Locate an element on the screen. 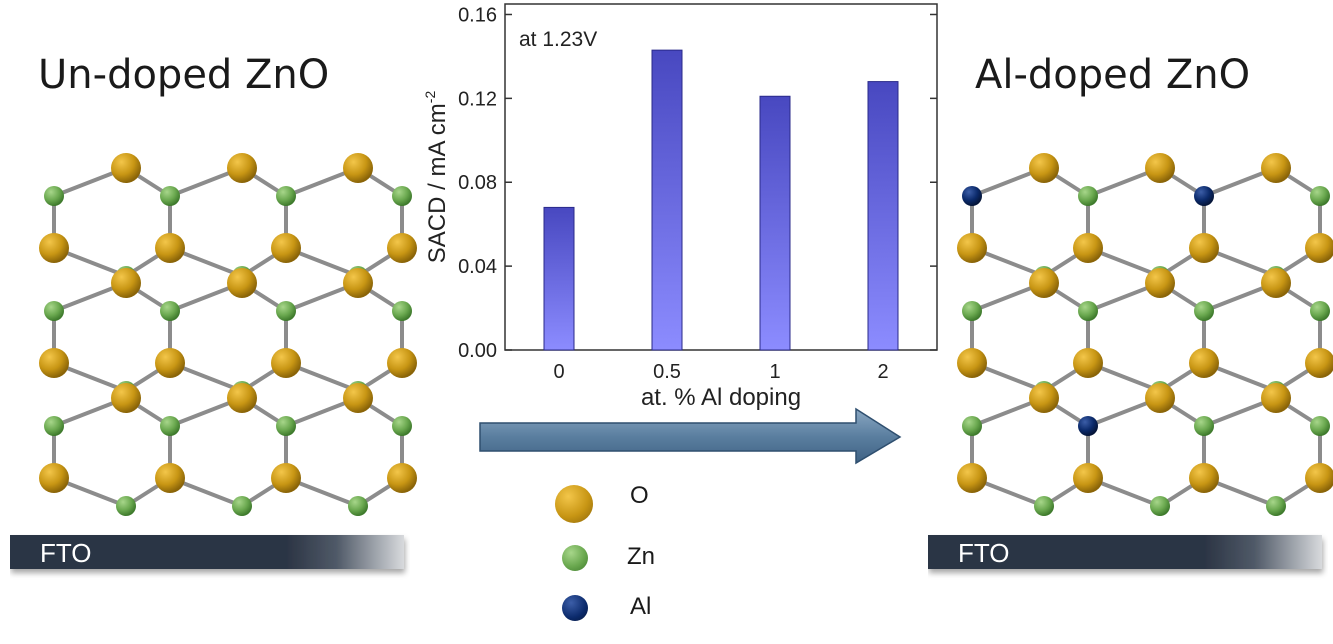 The image size is (1333, 644). fto-substrate-right is located at coordinates (1125, 552).